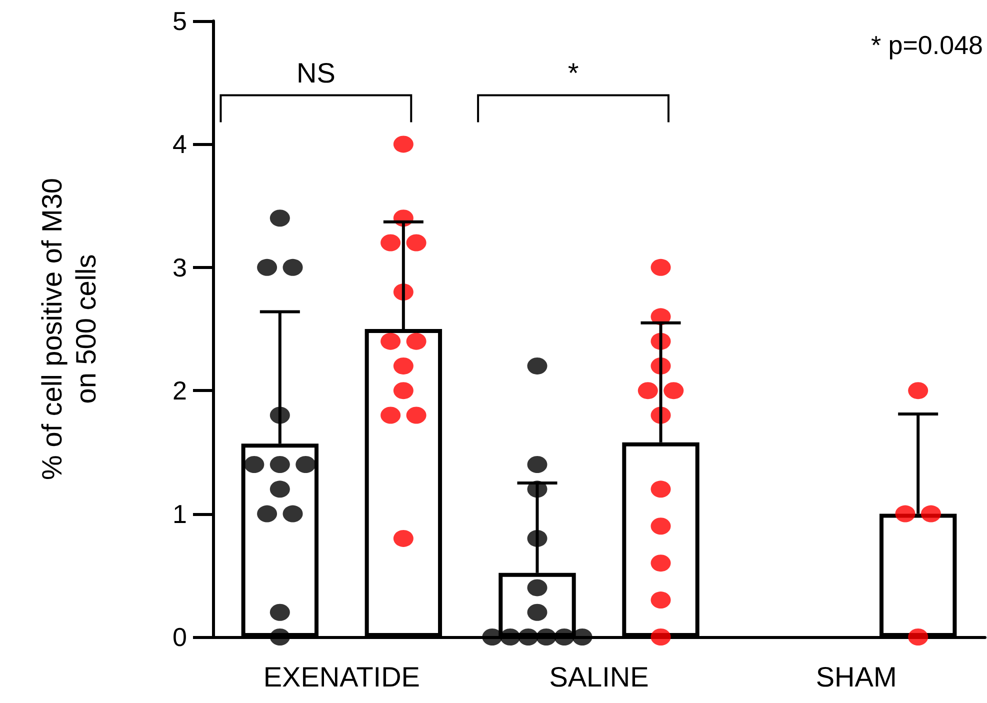 The height and width of the screenshot is (703, 987). I want to click on y-tick-label: 0, so click(179, 637).